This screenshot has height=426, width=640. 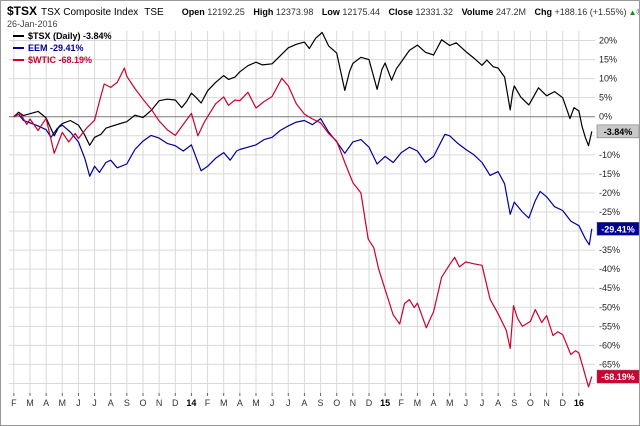 I want to click on y-axis-tick-label: -20%, so click(x=609, y=193).